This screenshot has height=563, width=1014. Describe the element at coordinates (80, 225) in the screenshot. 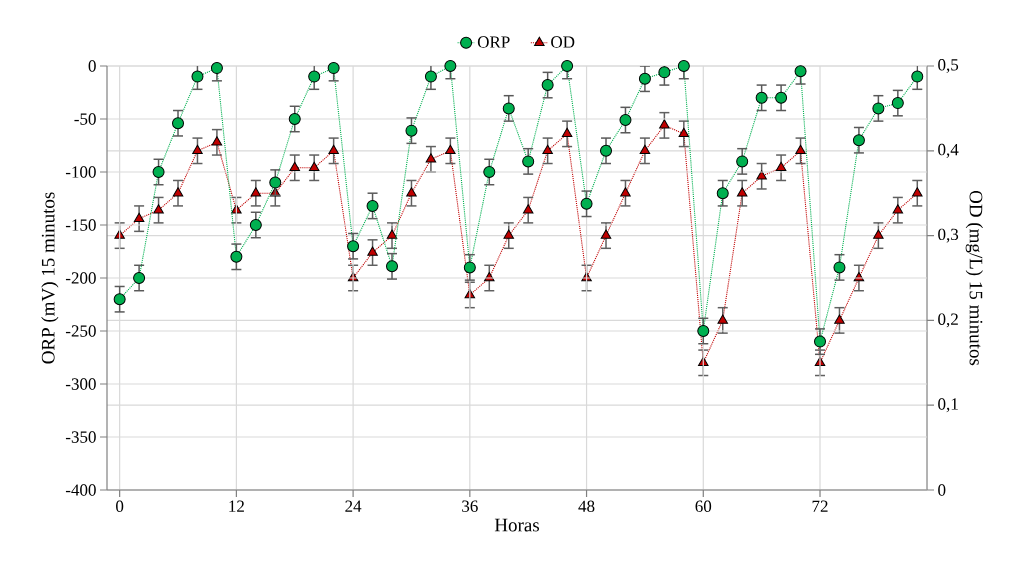

I see `y-tick-label: -150` at that location.